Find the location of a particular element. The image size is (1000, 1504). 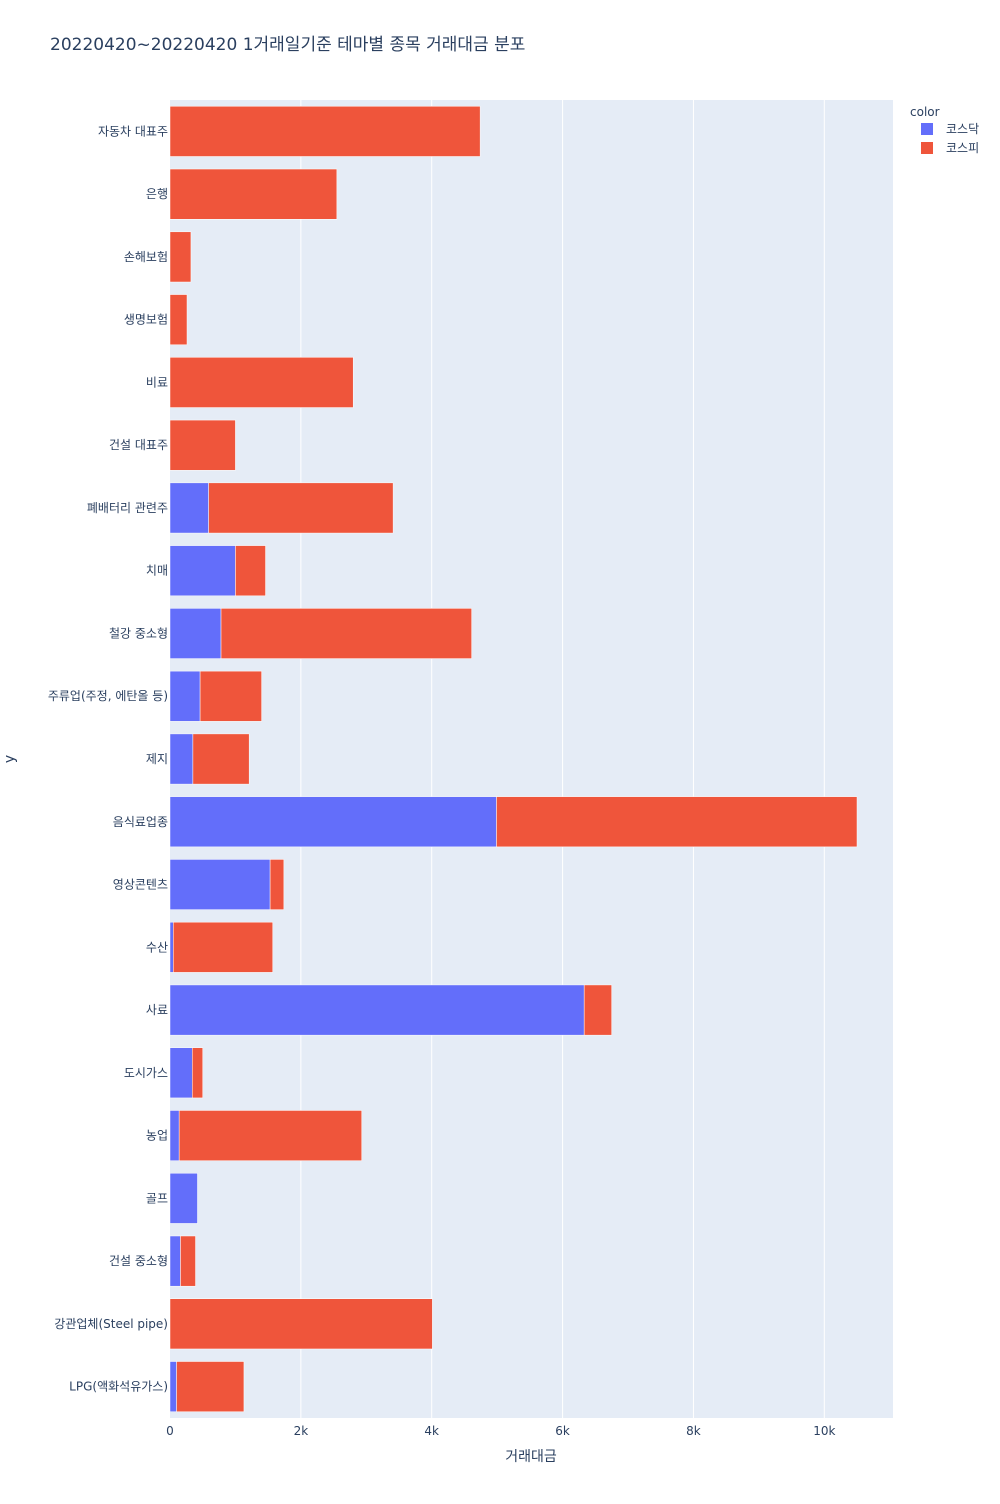

bar-코스닥-17 is located at coordinates (183, 1198).